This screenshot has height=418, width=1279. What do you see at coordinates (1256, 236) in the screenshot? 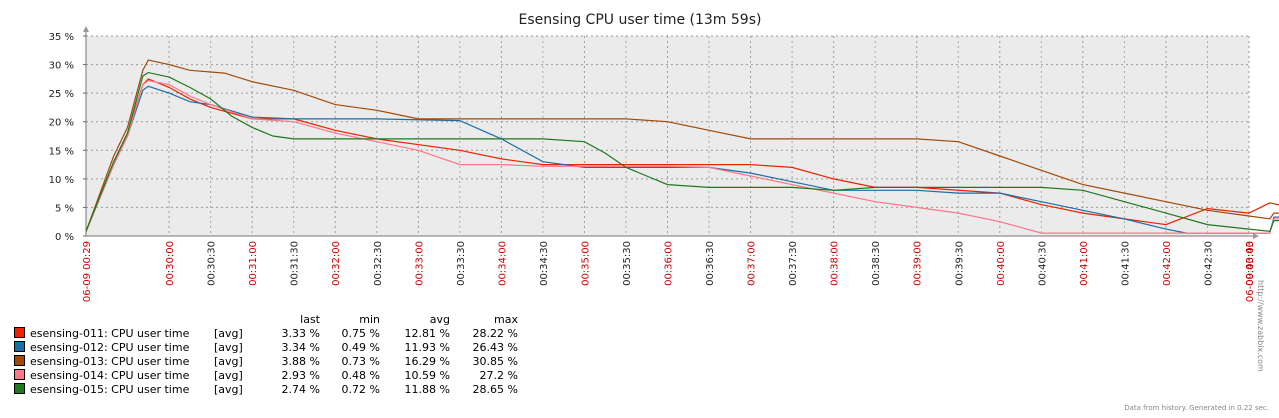
I see `x-axis-arrow` at bounding box center [1256, 236].